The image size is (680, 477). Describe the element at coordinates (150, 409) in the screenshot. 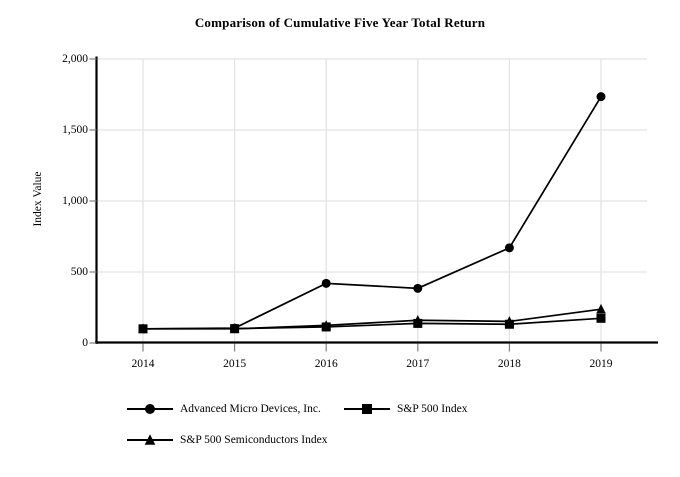

I see `circle-marker-icon` at that location.